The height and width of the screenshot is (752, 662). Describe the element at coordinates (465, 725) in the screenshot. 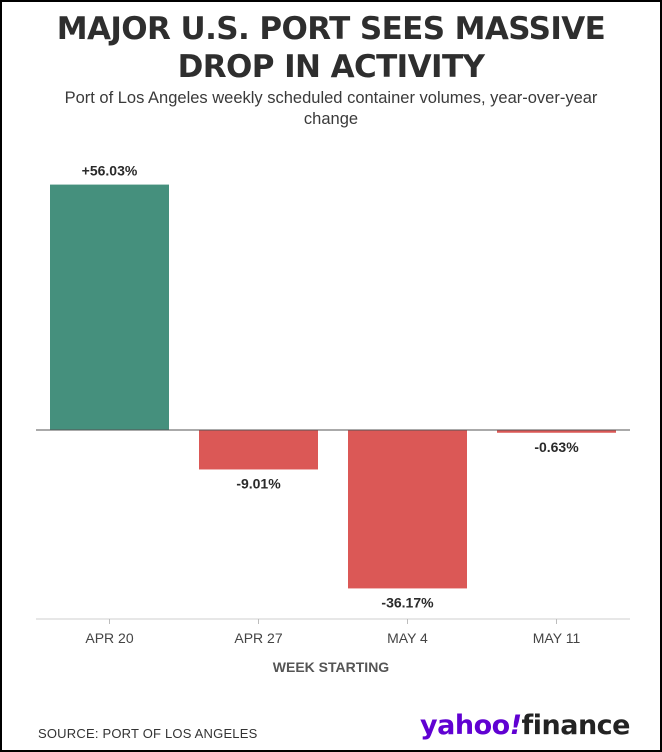

I see `logo-yahoo-text: yahoo` at that location.